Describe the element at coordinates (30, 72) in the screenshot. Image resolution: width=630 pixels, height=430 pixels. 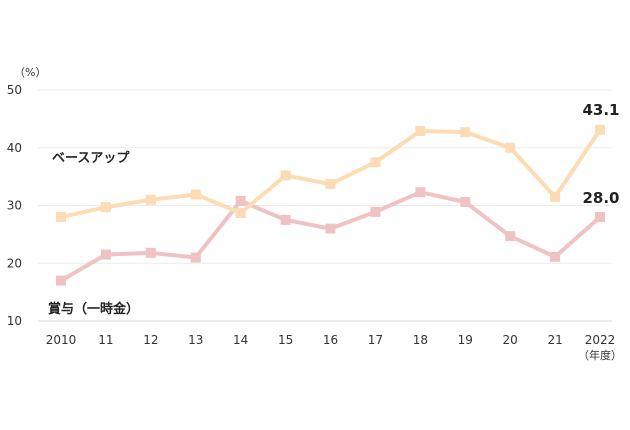
I see `y-unit-label: （%）` at that location.